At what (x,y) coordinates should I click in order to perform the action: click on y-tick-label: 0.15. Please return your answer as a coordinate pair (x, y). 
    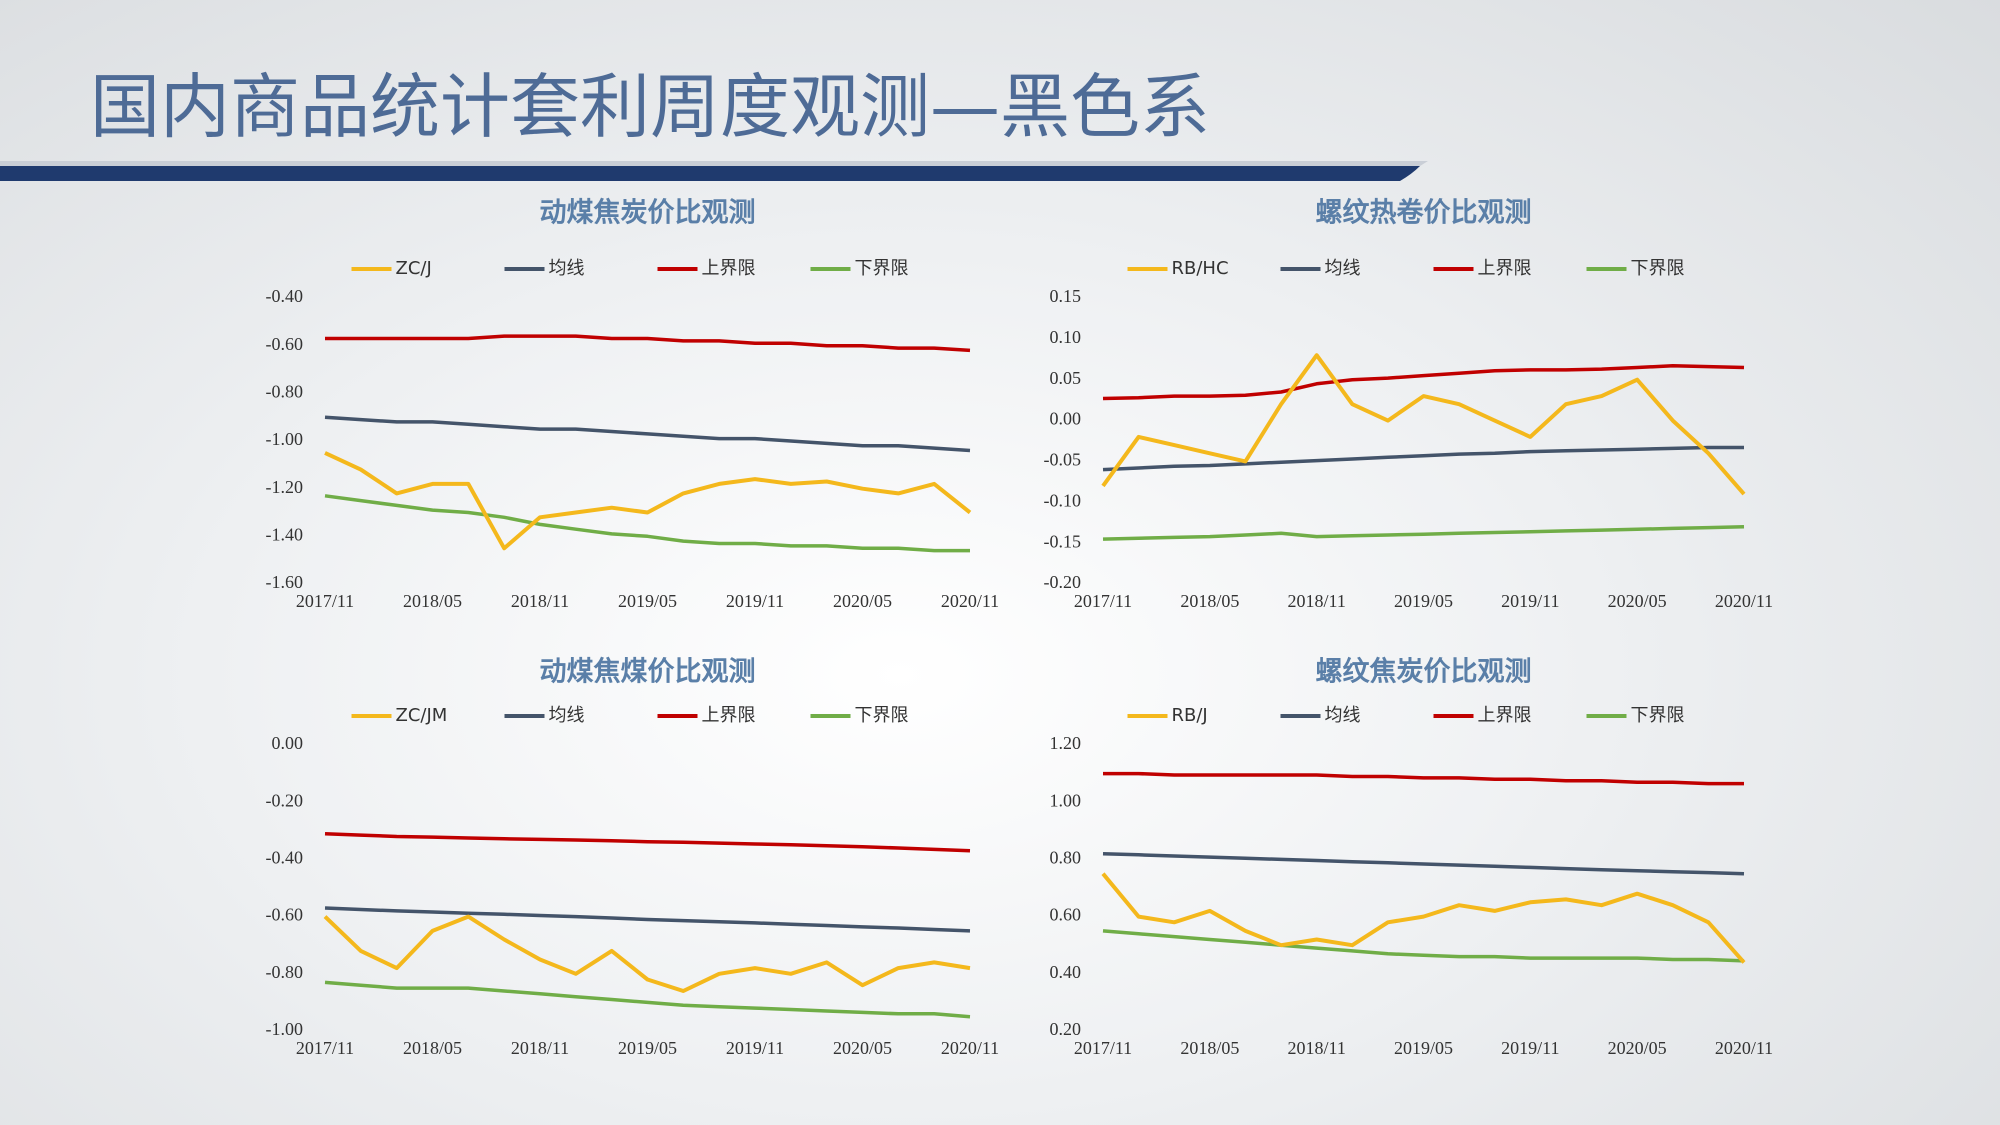
    Looking at the image, I should click on (1066, 296).